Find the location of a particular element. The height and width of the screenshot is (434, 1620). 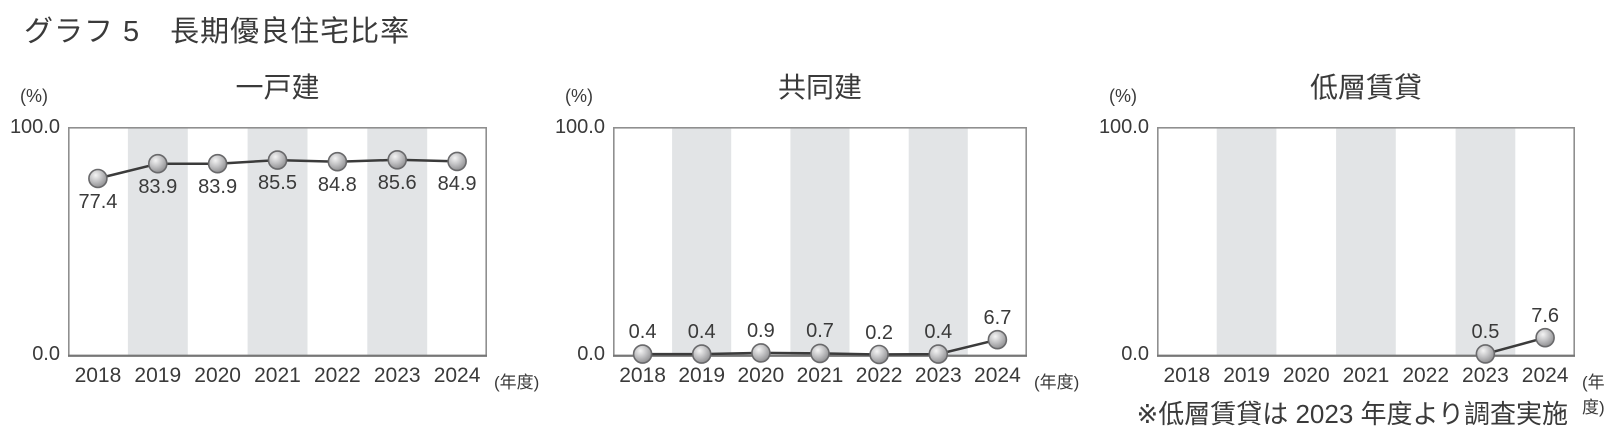

data-label-2019: 83.9 is located at coordinates (158, 186).